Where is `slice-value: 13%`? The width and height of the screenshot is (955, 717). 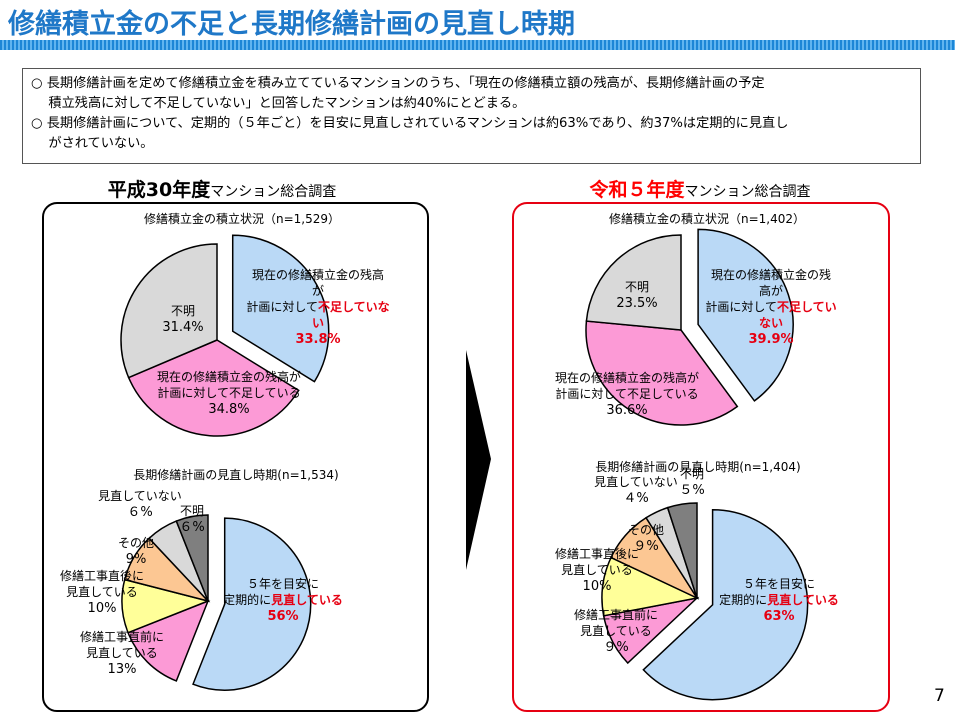 slice-value: 13% is located at coordinates (122, 669).